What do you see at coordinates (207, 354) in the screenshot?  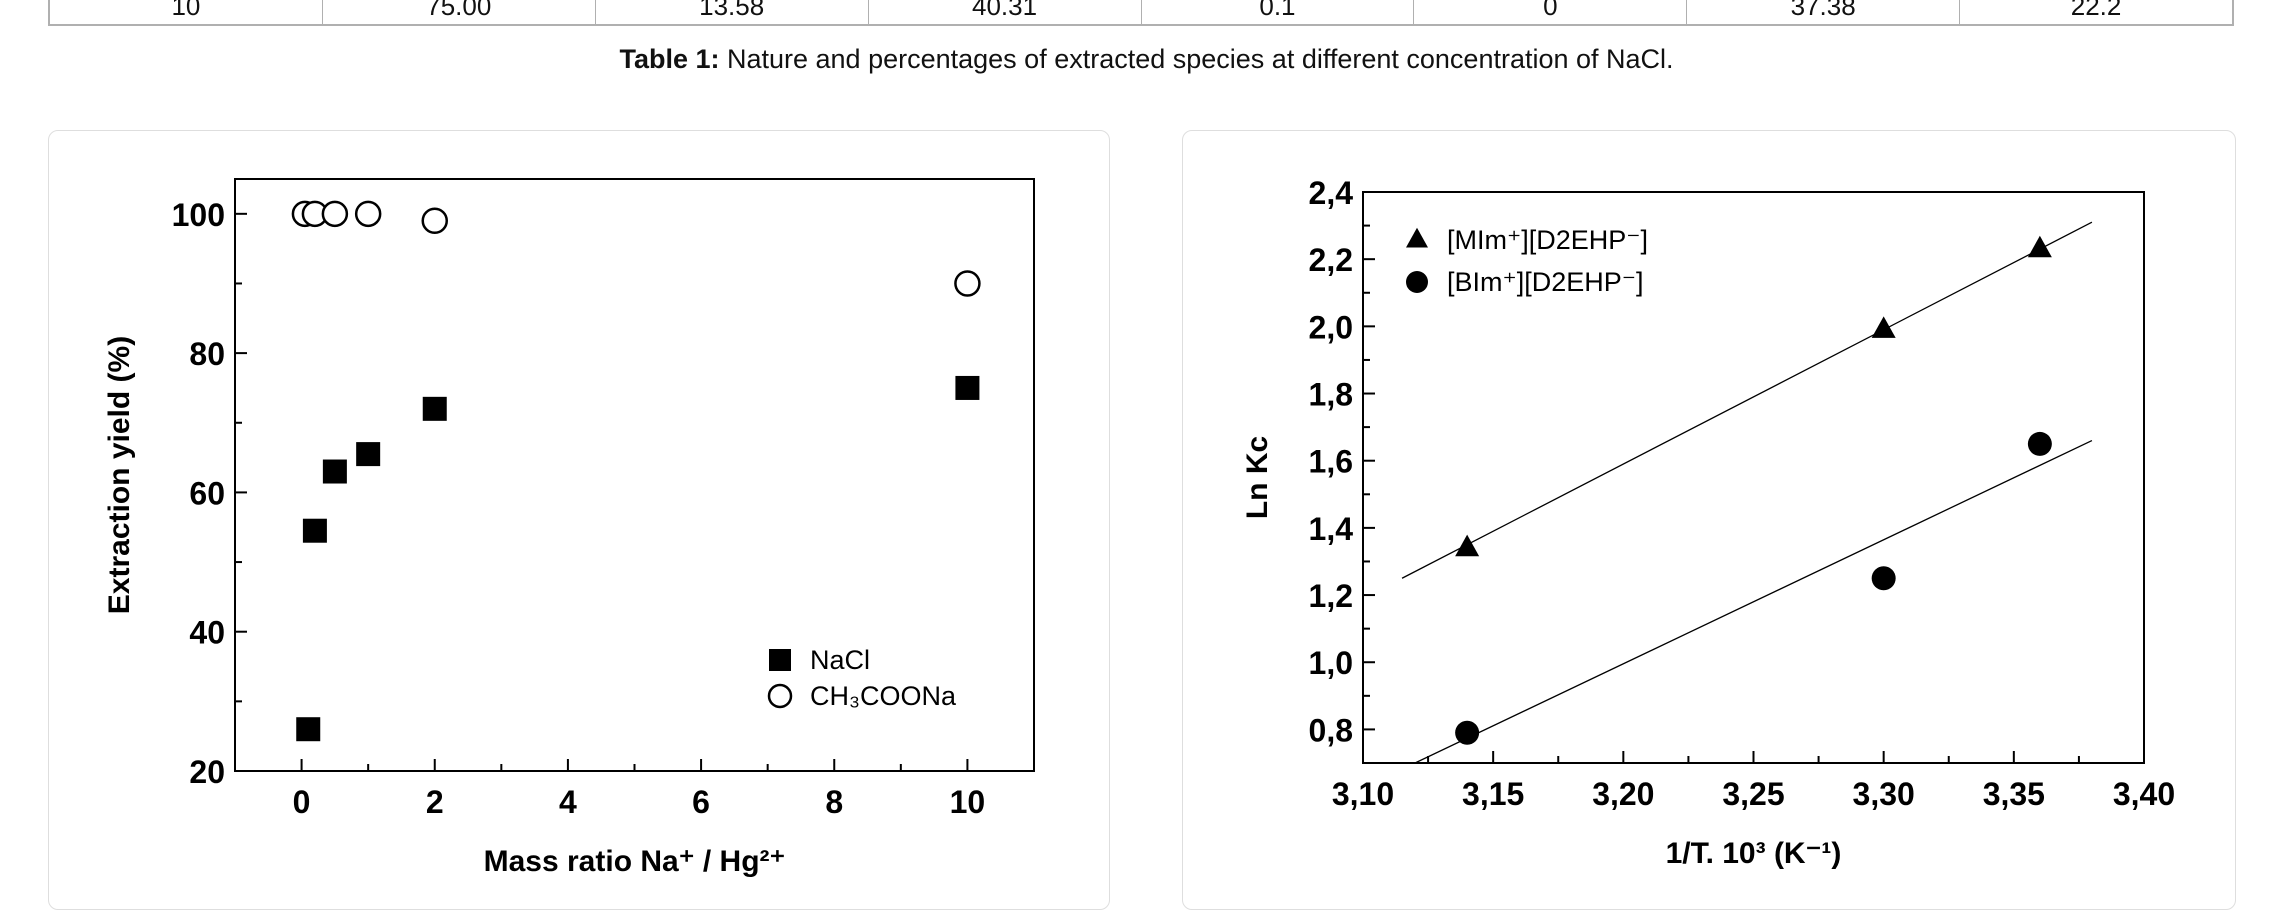 I see `y-tick-label: 80` at bounding box center [207, 354].